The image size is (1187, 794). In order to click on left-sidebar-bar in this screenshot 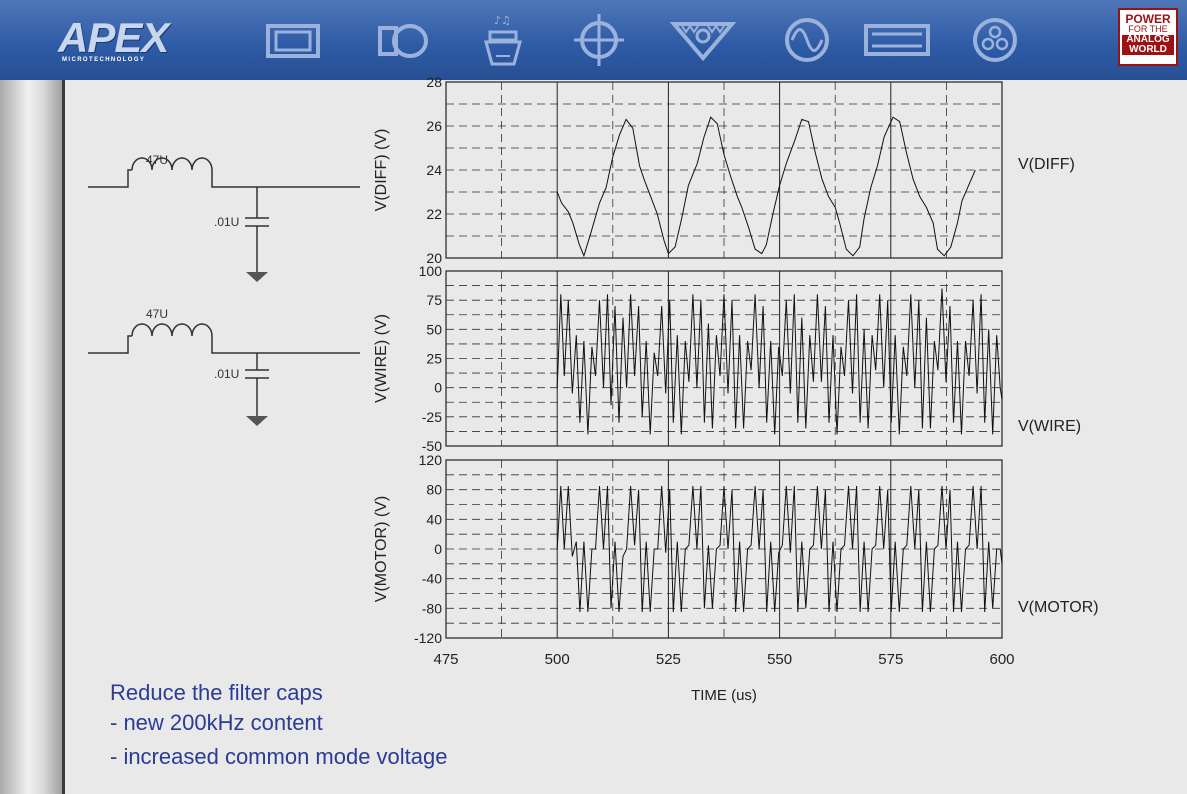, I will do `click(31, 437)`.